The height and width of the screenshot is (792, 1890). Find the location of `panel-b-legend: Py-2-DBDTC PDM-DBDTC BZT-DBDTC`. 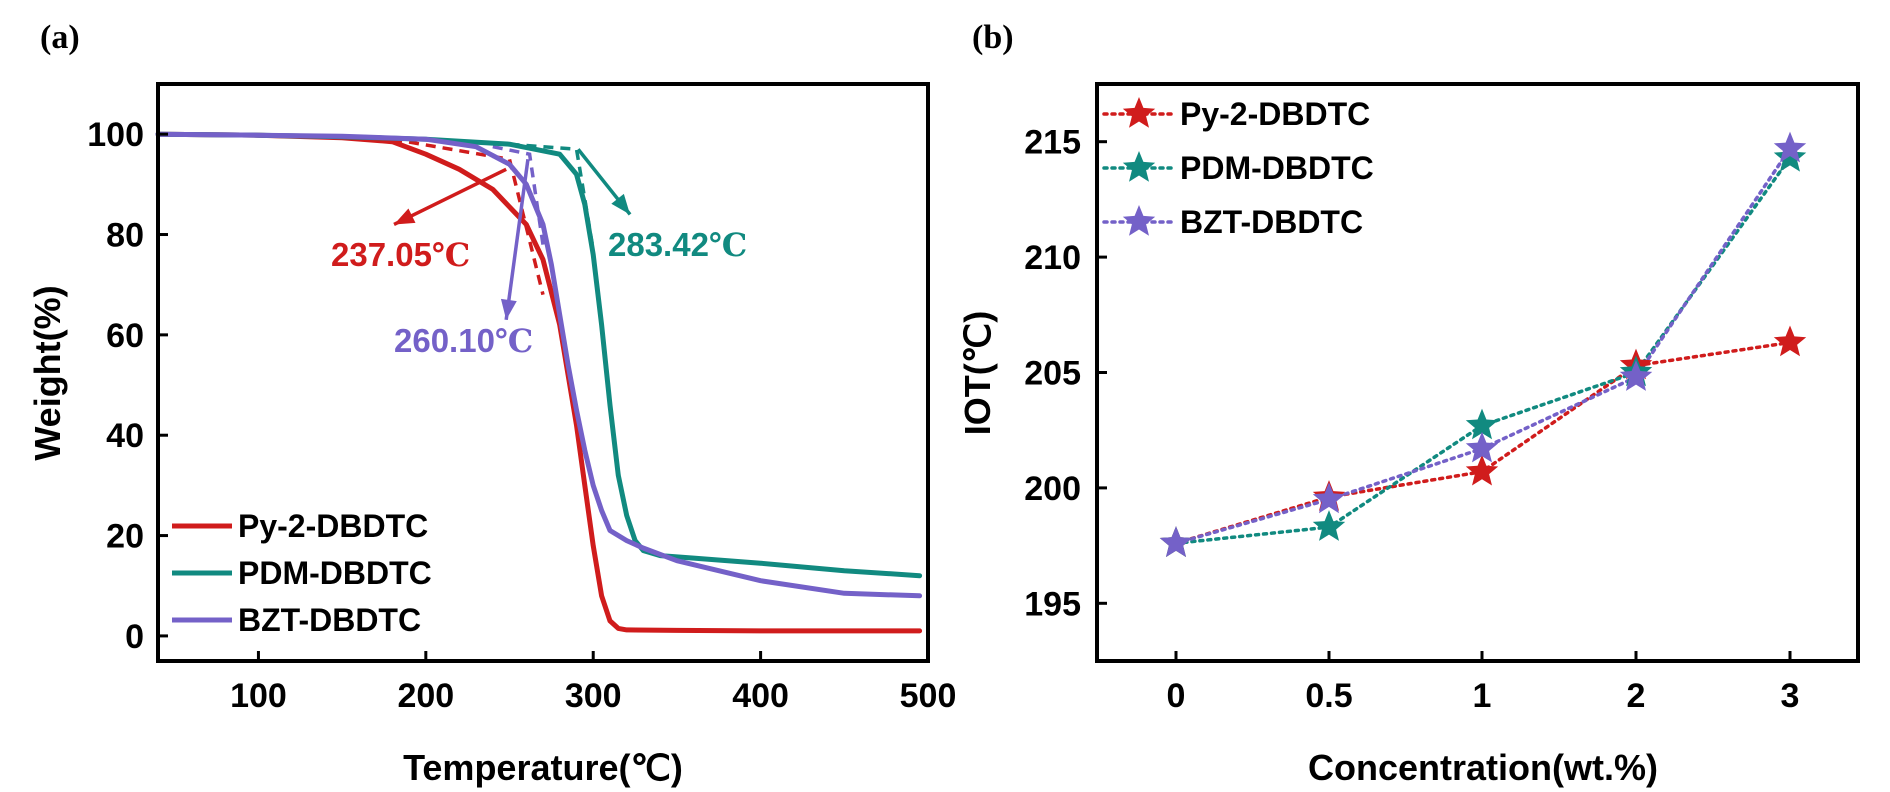

panel-b-legend: Py-2-DBDTC PDM-DBDTC BZT-DBDTC is located at coordinates (1238, 168).